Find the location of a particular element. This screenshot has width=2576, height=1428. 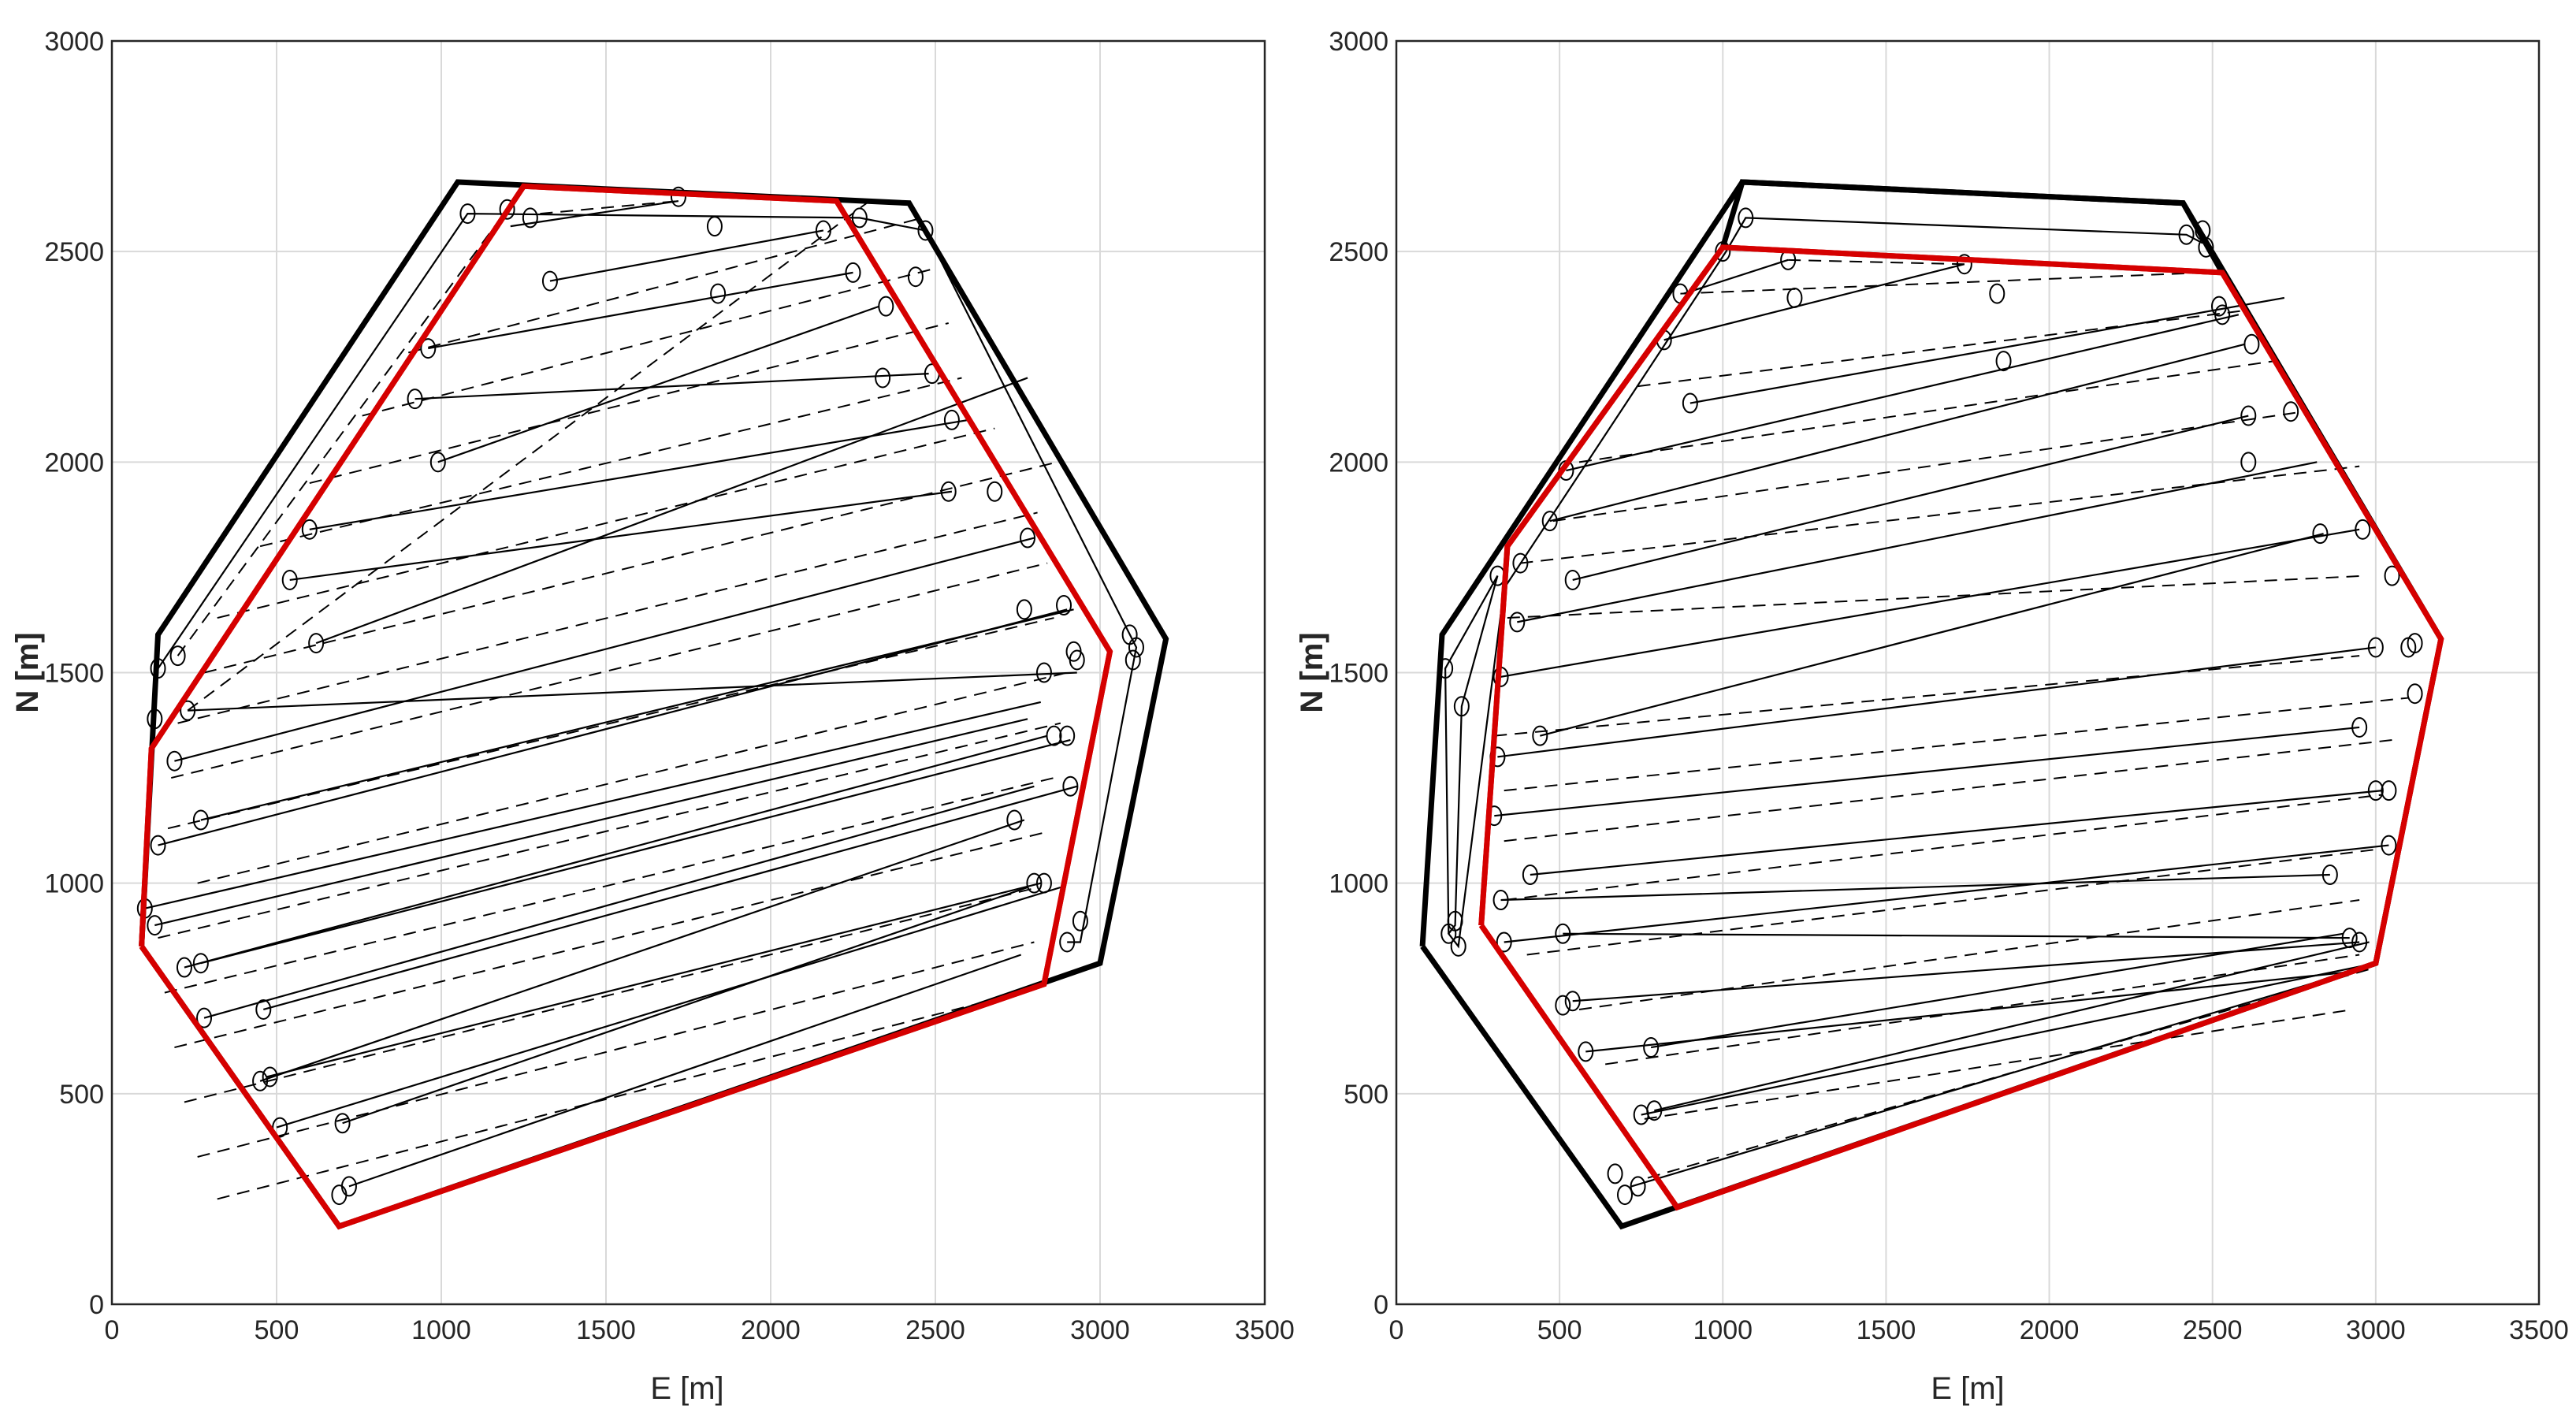

x-tick-label: 1500 is located at coordinates (1886, 1330).